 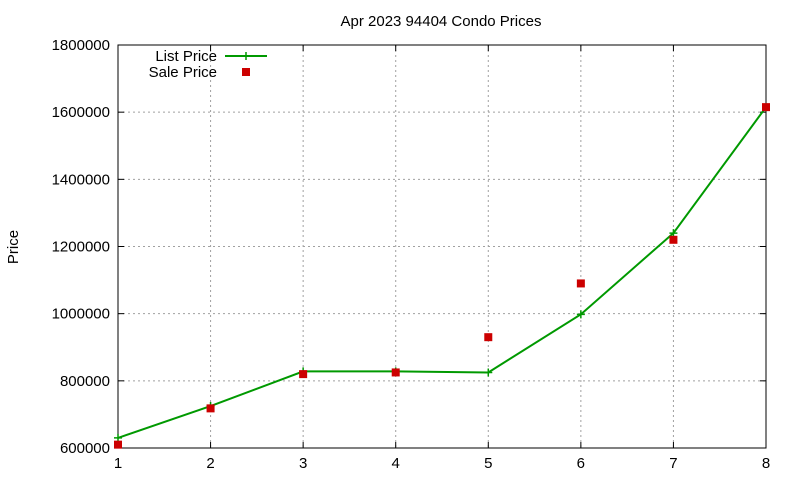 What do you see at coordinates (246, 56) in the screenshot?
I see `legend-marker-plus` at bounding box center [246, 56].